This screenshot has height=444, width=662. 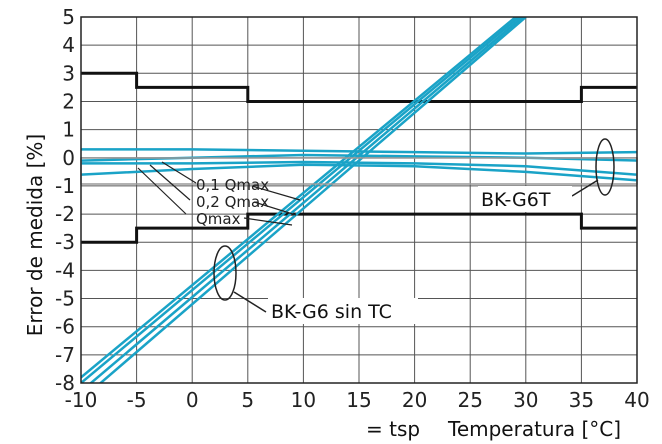 What do you see at coordinates (585, 188) in the screenshot?
I see `bk-g6t-leader` at bounding box center [585, 188].